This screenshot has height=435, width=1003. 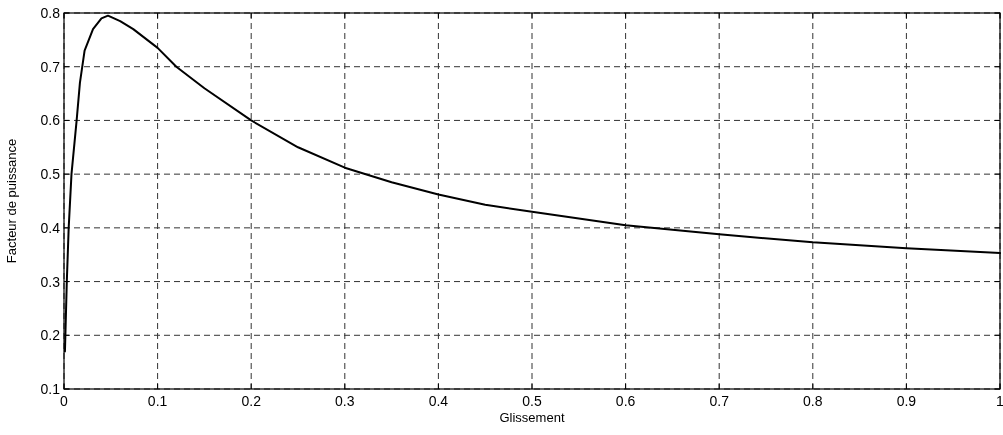 What do you see at coordinates (50, 66) in the screenshot?
I see `y-tick-label: 0.7` at bounding box center [50, 66].